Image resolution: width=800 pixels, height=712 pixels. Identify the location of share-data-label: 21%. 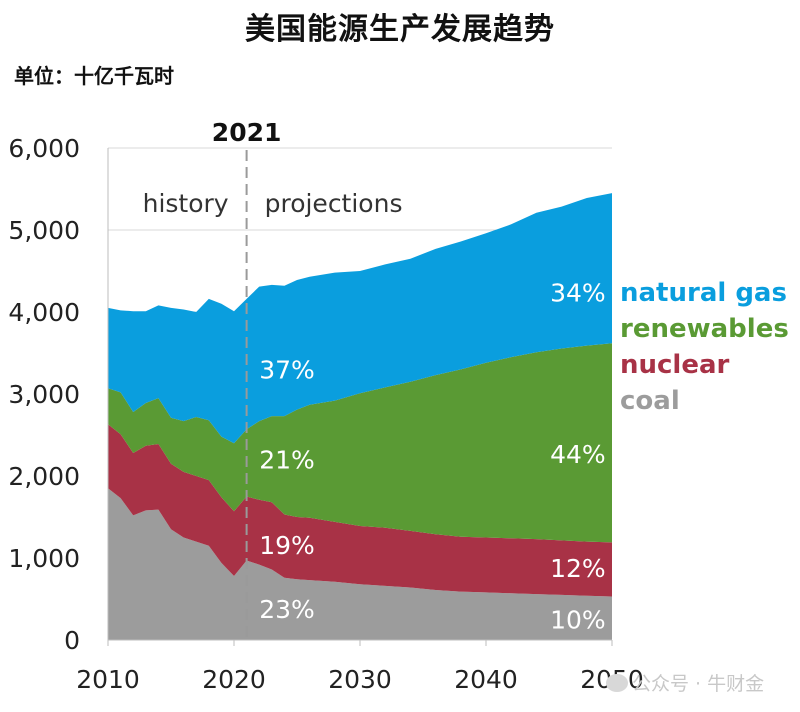
(287, 460).